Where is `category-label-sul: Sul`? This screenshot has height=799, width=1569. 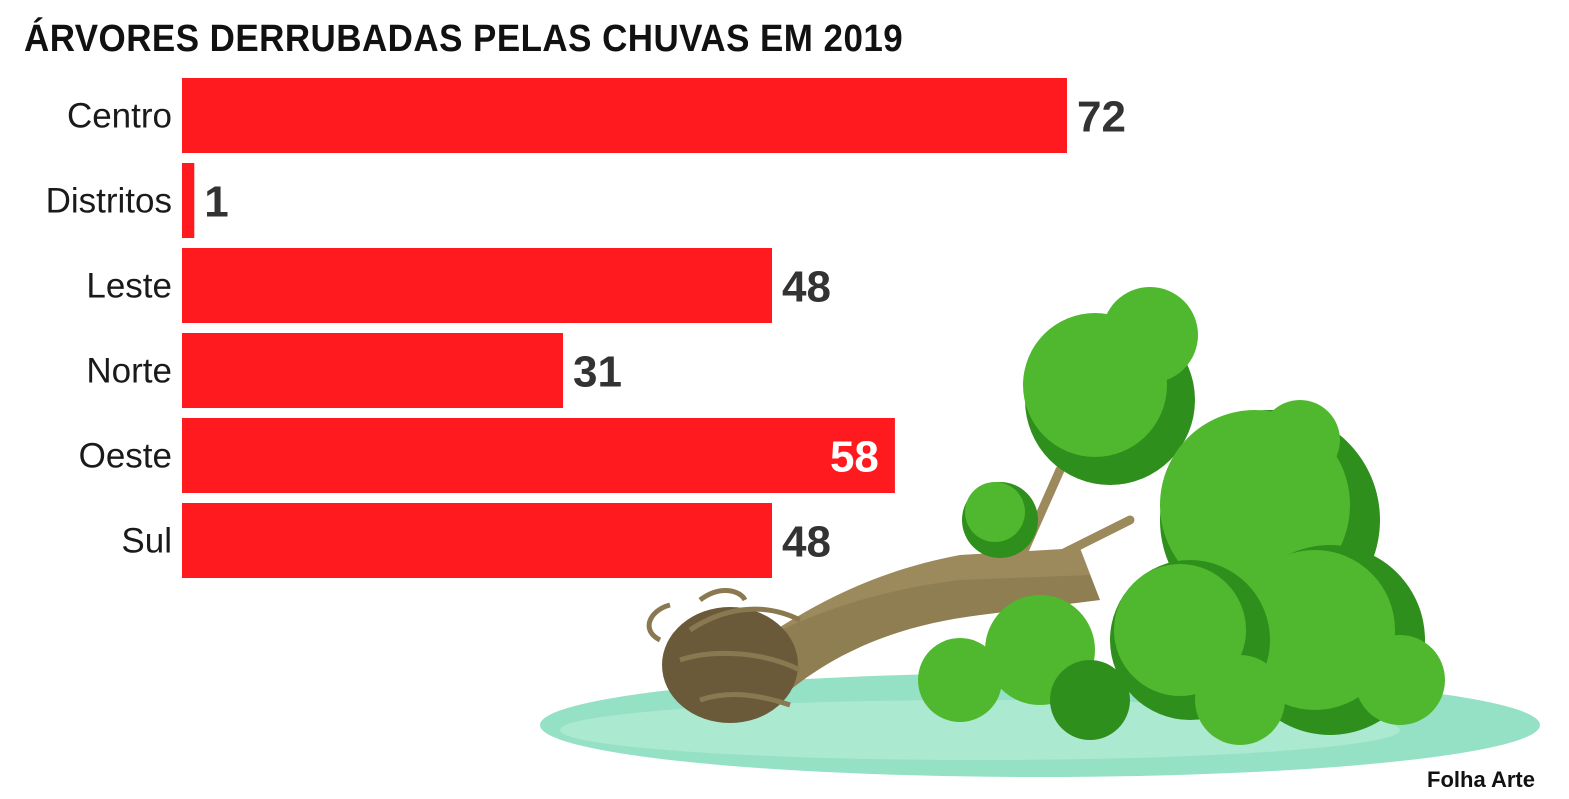 category-label-sul: Sul is located at coordinates (146, 541).